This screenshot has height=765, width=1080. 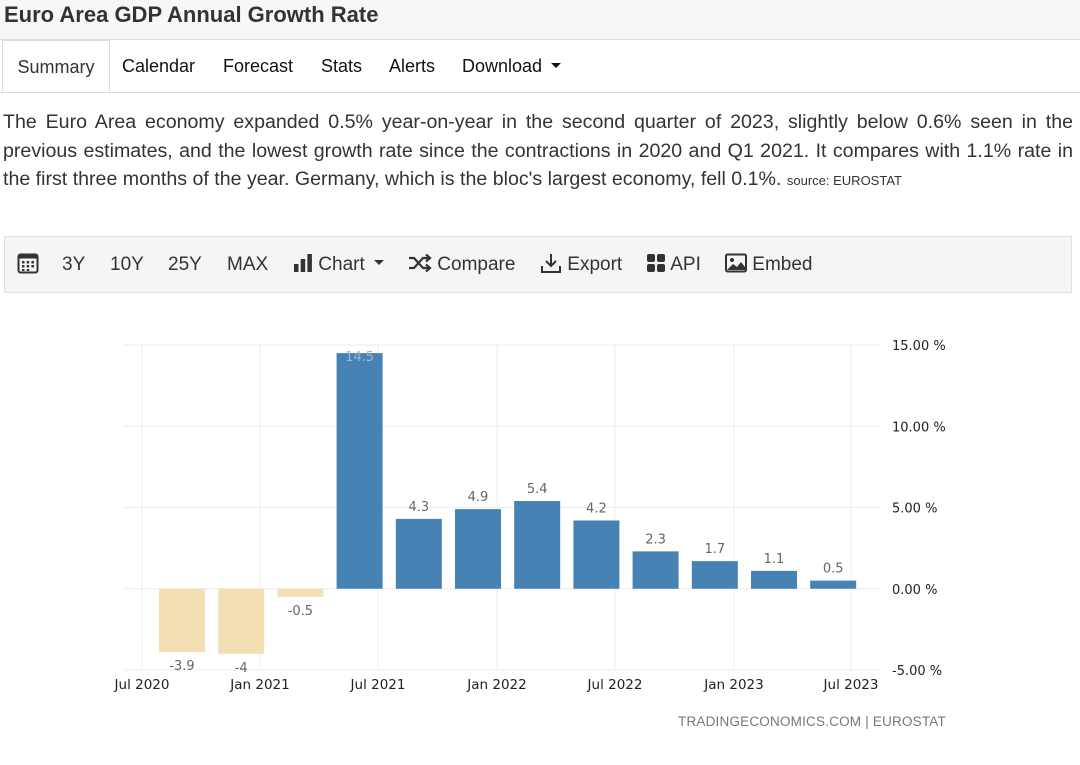 I want to click on export-button: Export, so click(x=581, y=264).